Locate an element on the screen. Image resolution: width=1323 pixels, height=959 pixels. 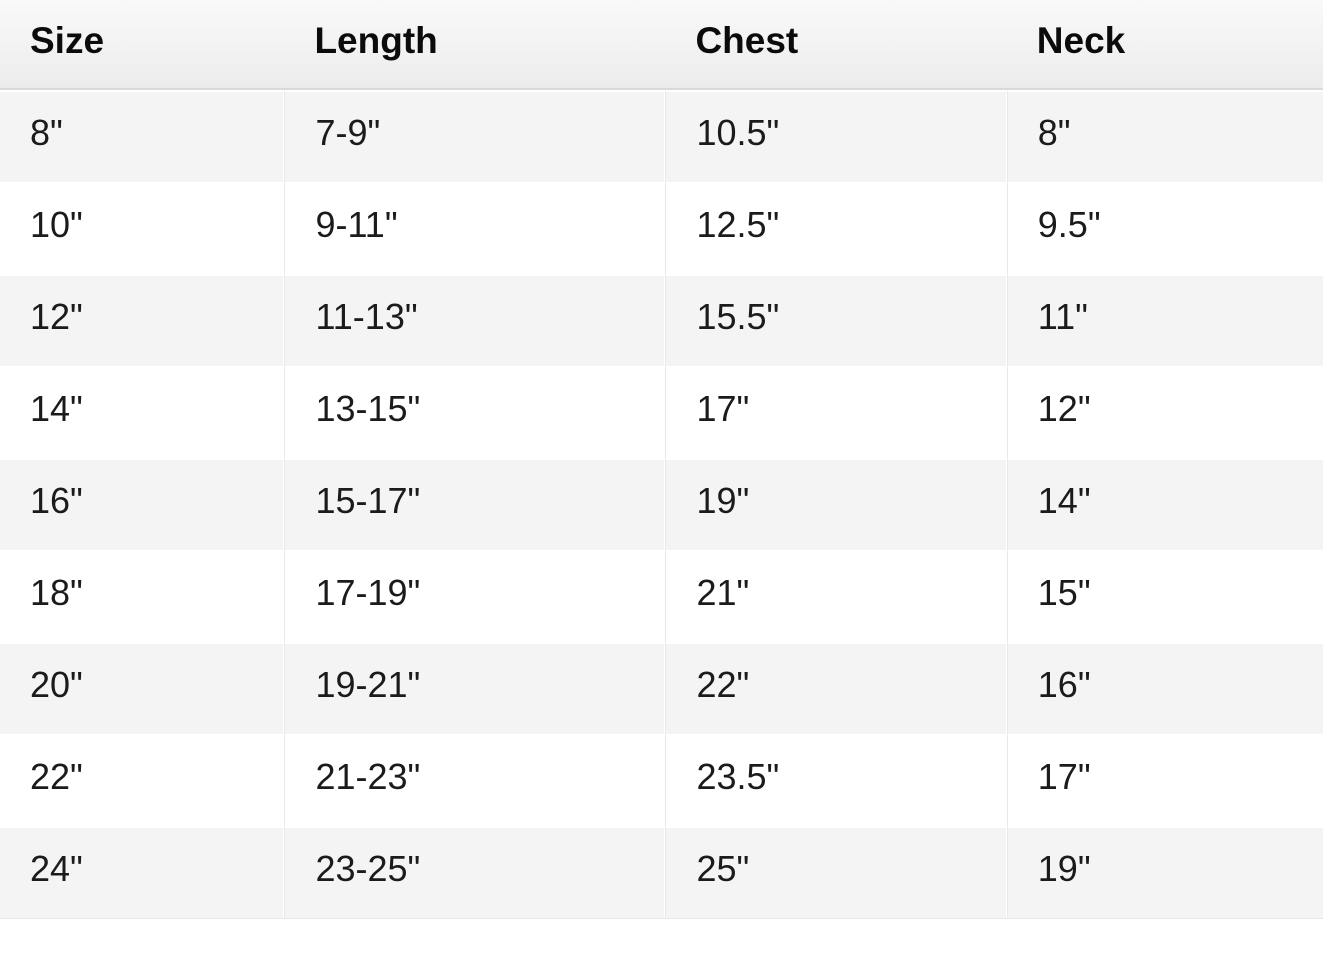
table-cell: 7-9" is located at coordinates (475, 136).